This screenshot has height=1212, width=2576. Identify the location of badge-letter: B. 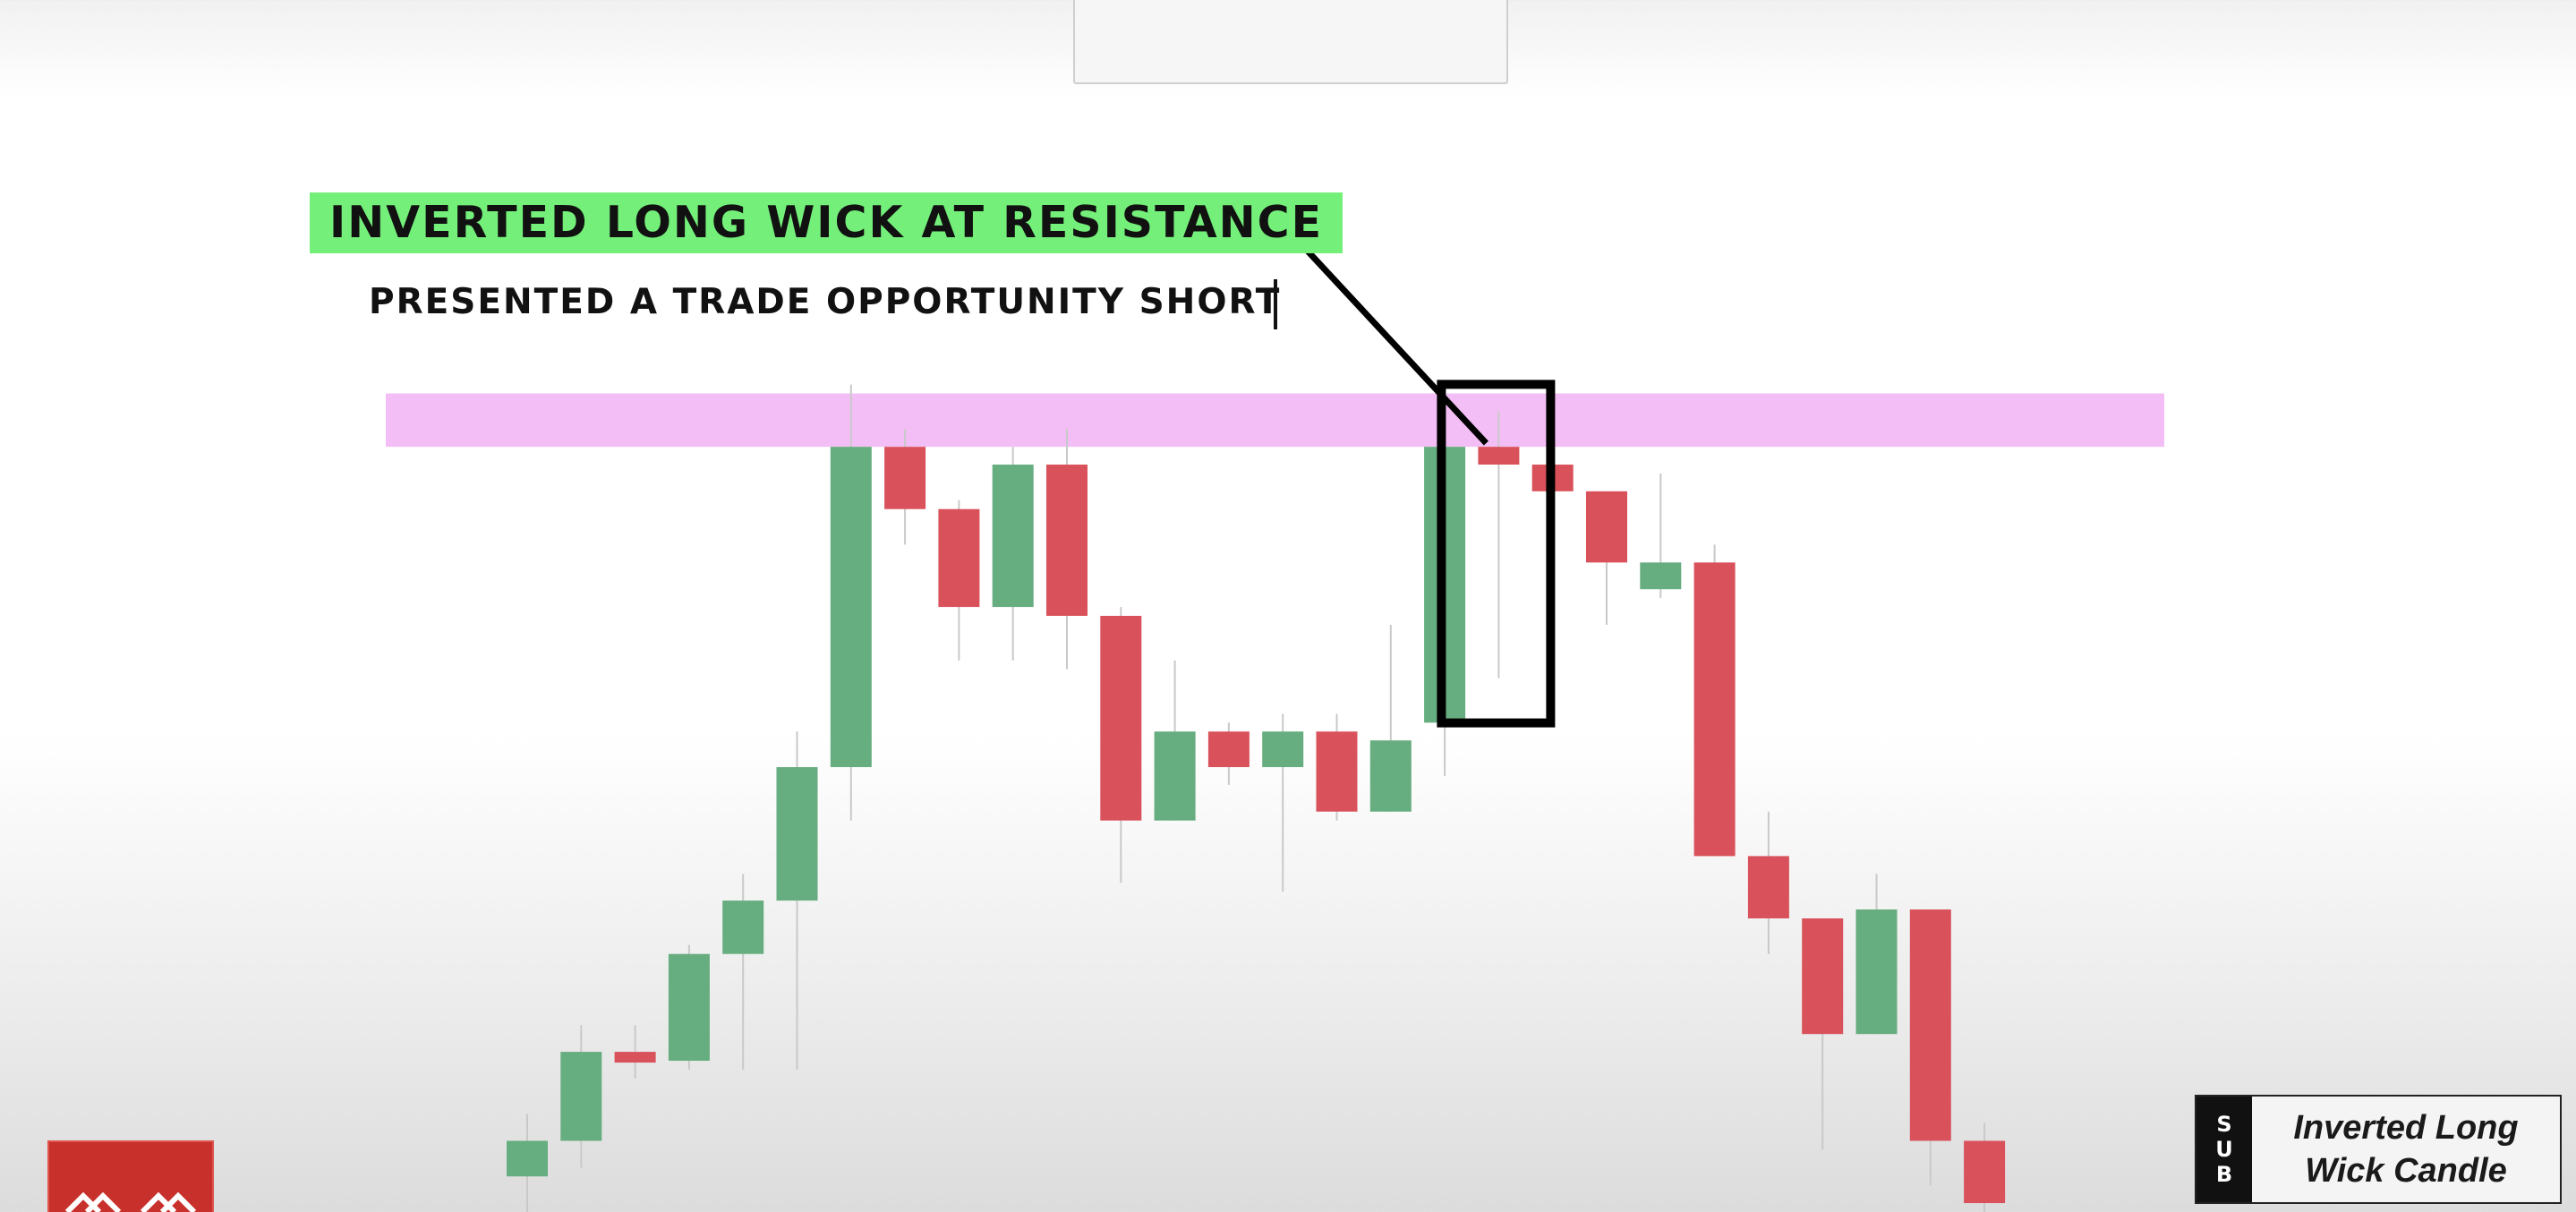
(2224, 1174).